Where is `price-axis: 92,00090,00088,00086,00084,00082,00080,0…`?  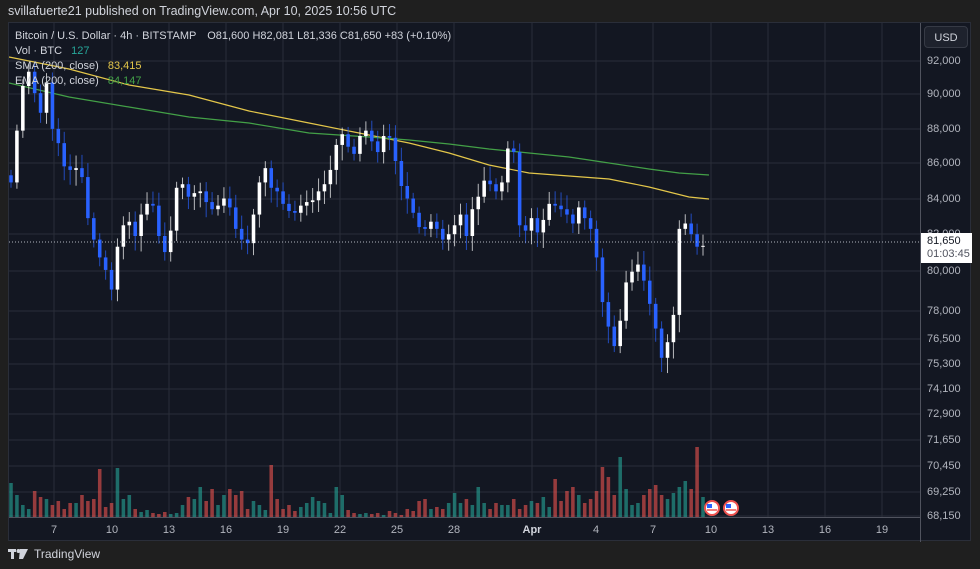 price-axis: 92,00090,00088,00086,00084,00082,00080,0… is located at coordinates (946, 282).